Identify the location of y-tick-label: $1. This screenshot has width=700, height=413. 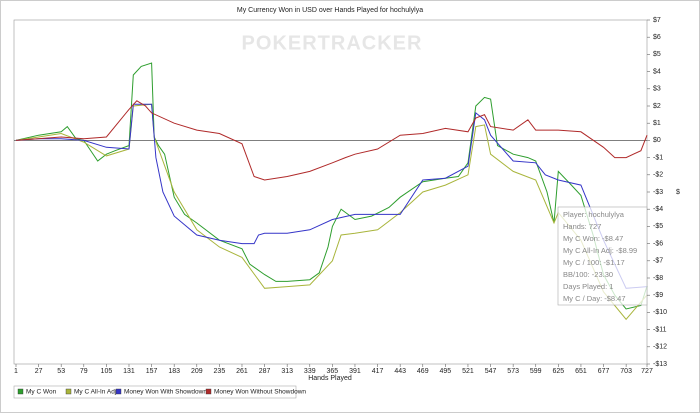
(657, 123).